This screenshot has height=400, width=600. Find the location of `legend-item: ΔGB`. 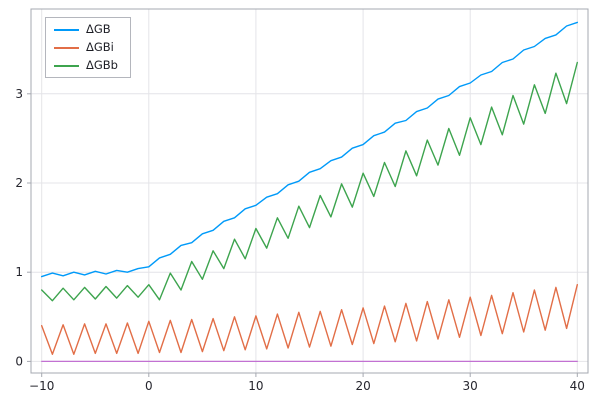

legend-item: ΔGB is located at coordinates (86, 29).